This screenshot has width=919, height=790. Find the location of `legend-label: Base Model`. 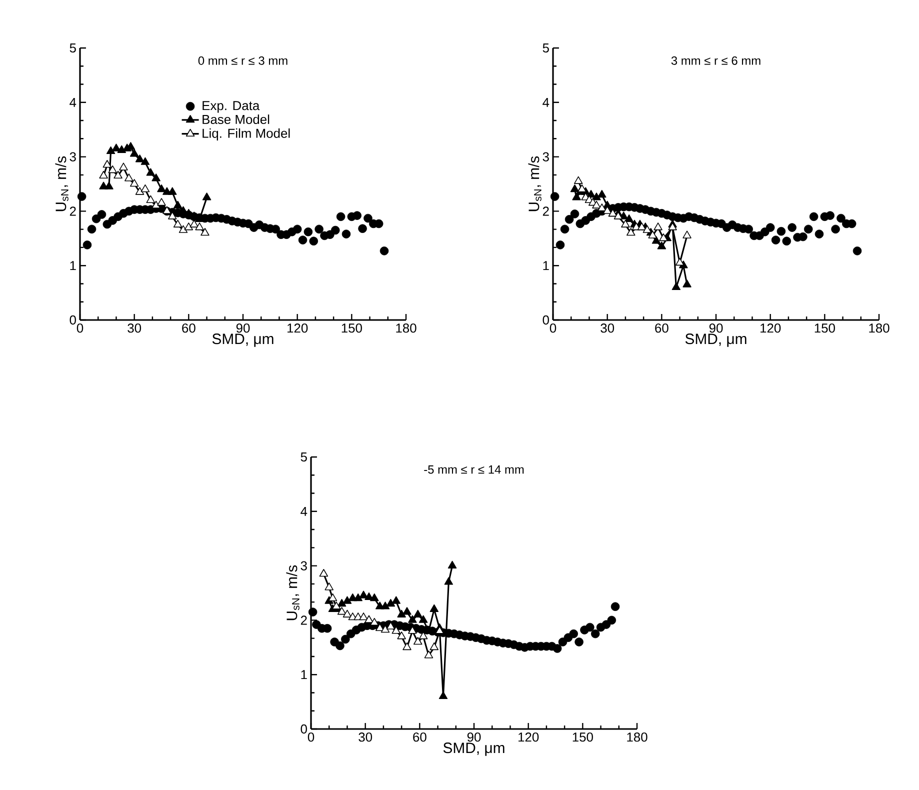

legend-label: Base Model is located at coordinates (236, 119).